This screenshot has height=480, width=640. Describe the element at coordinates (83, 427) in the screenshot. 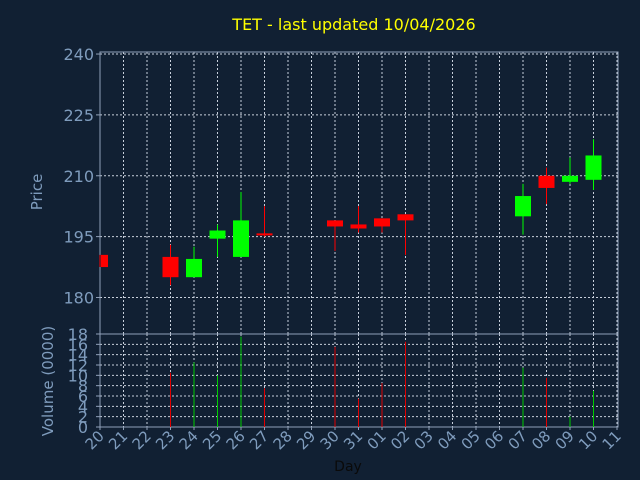

I see `volume-tick-label: 0` at that location.